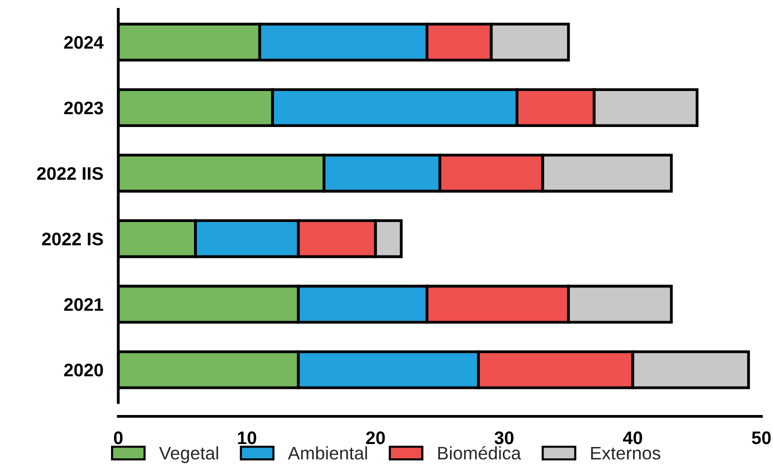 The height and width of the screenshot is (468, 773). I want to click on y-tick-label: 2022 IIS, so click(70, 173).